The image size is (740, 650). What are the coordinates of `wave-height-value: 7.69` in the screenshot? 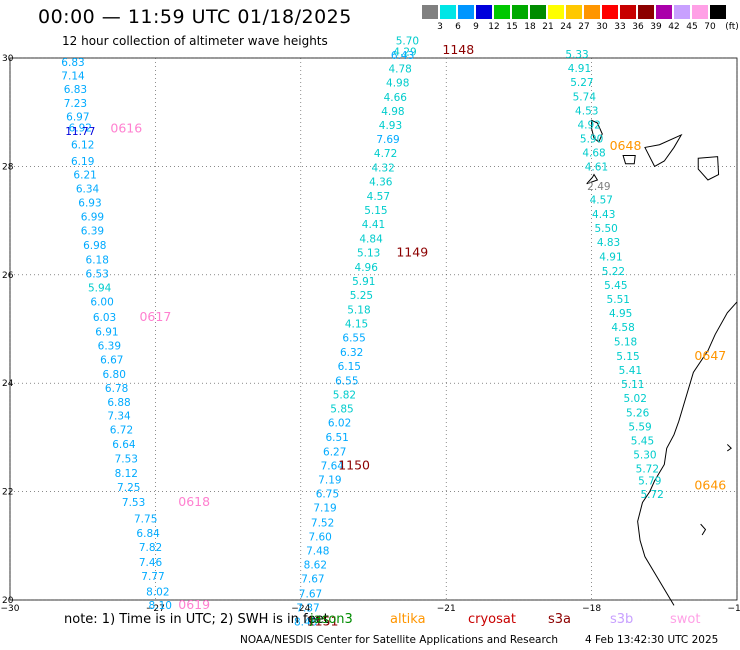 It's located at (387, 140).